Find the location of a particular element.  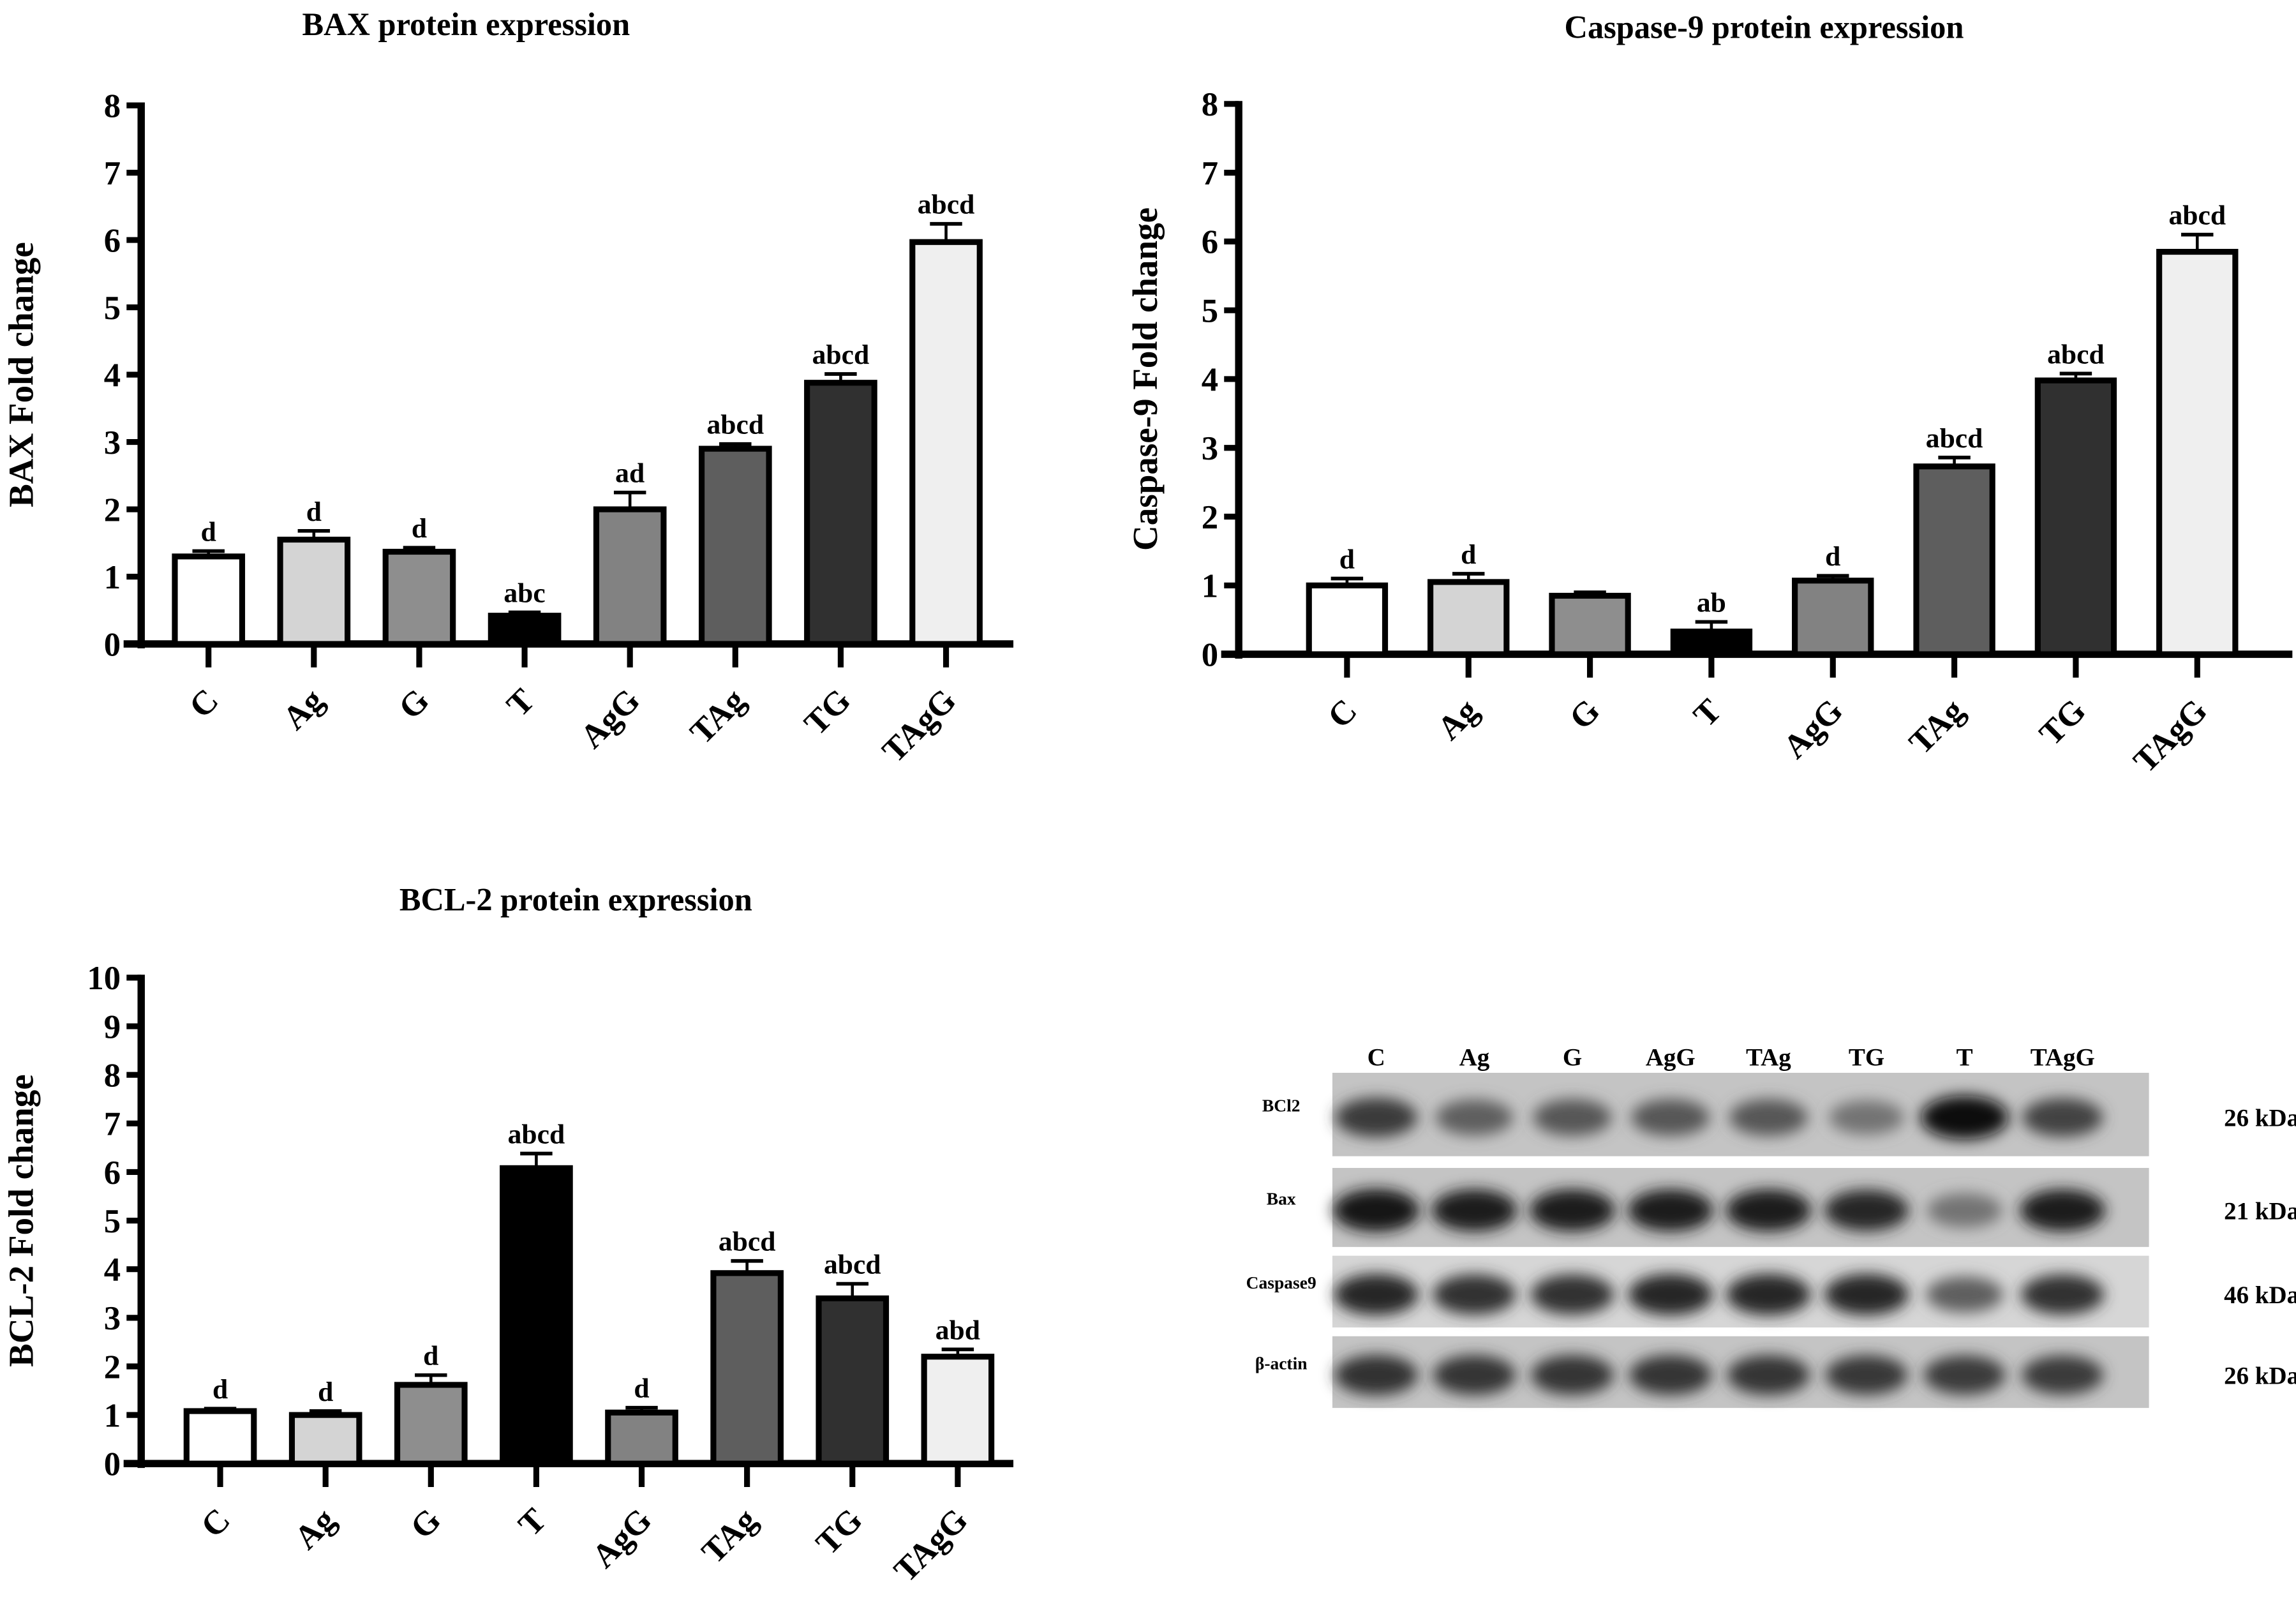

lane-label: Ag is located at coordinates (1474, 1057).